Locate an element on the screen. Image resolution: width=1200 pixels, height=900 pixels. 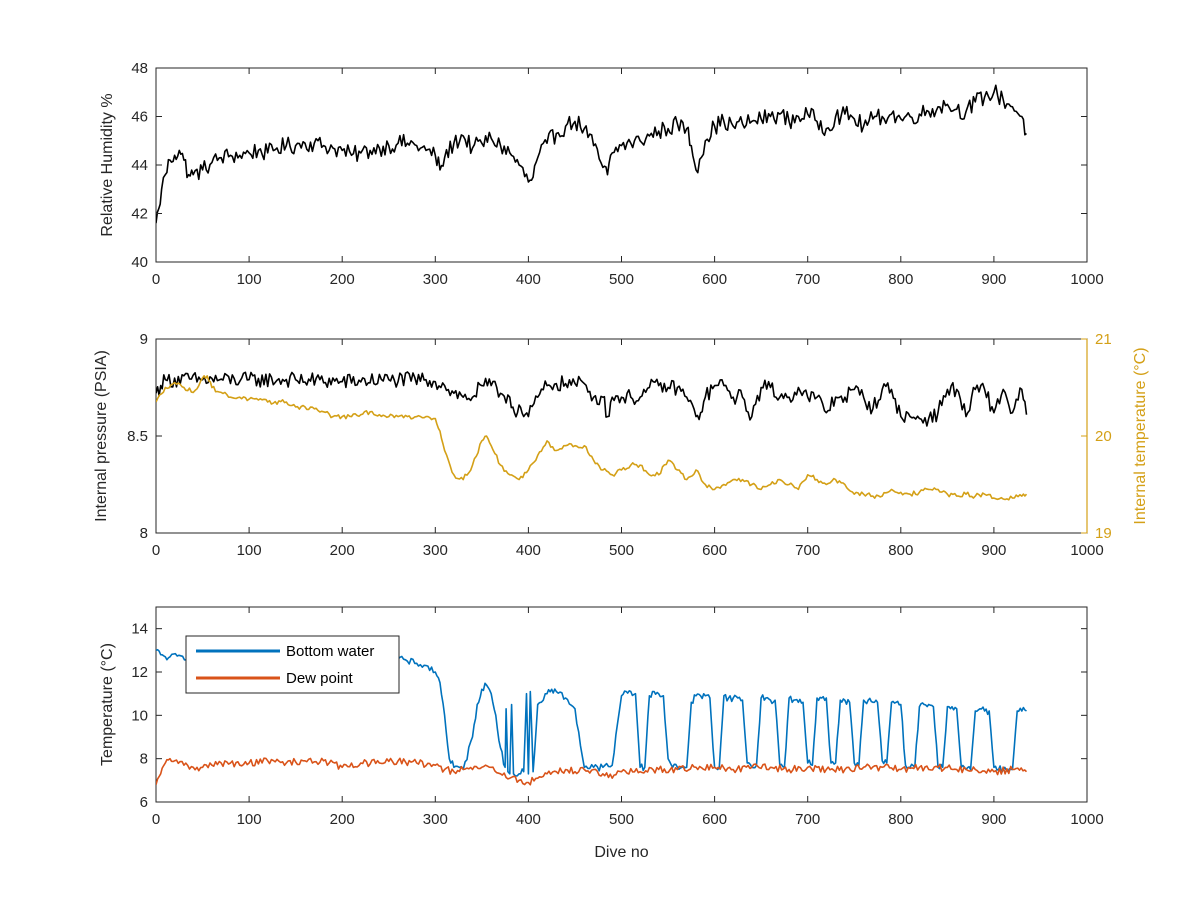
legend: Bottom water Dew point is located at coordinates (292, 664).